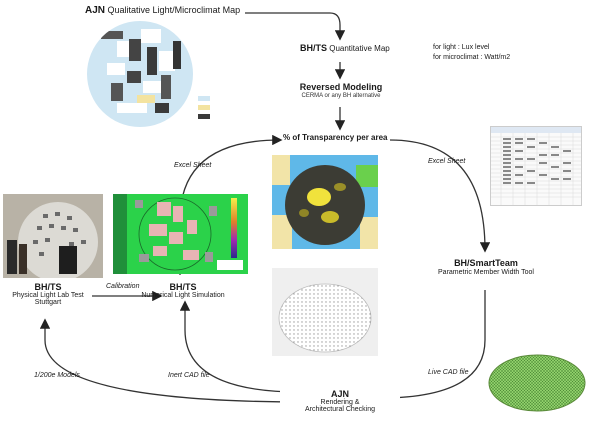  I want to click on lab-test-block: BH/TS Physical Light Lab Test Stuttgart, so click(48, 294).